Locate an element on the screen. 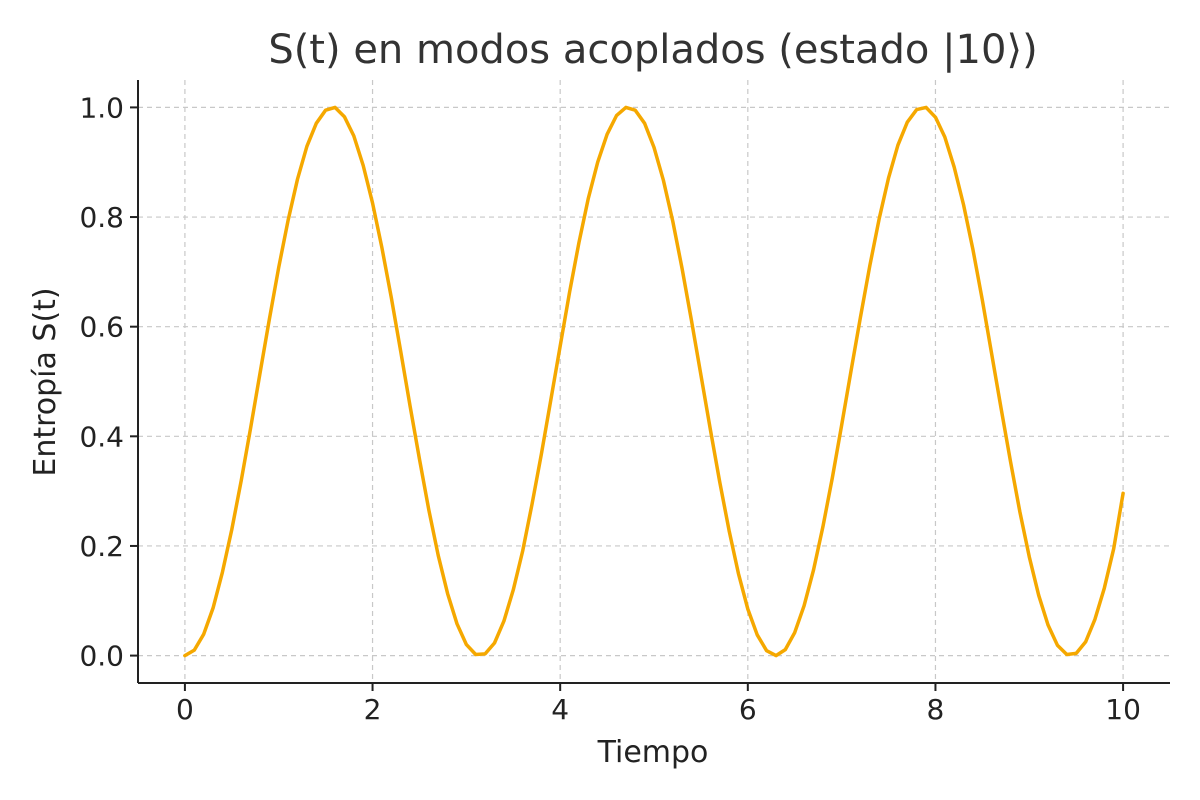 The height and width of the screenshot is (800, 1200). y-tick-label-3: 0.6 is located at coordinates (101, 327).